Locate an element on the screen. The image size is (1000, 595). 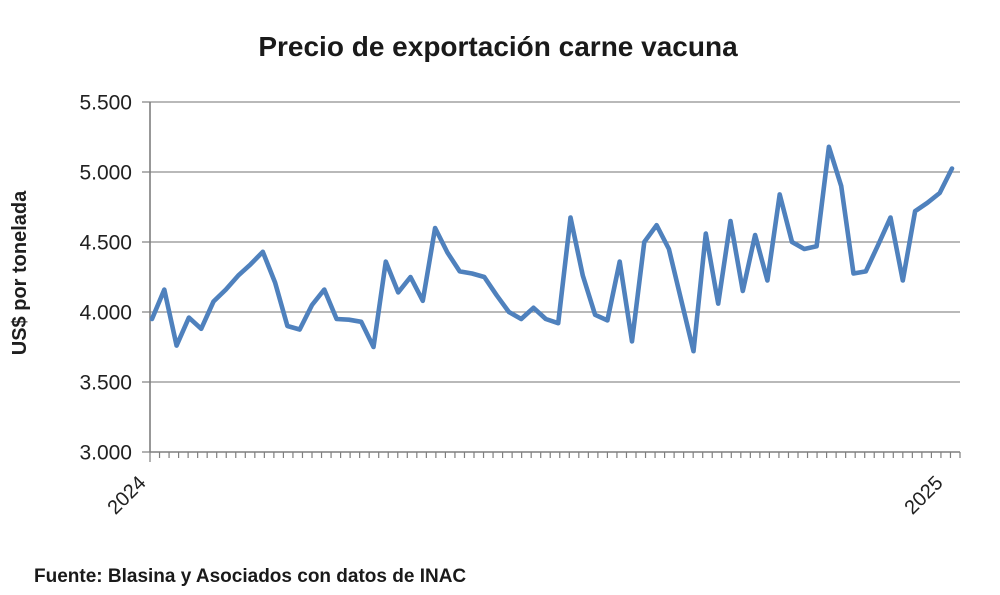
y-axis-tick-label: 4.500 is located at coordinates (105, 243).